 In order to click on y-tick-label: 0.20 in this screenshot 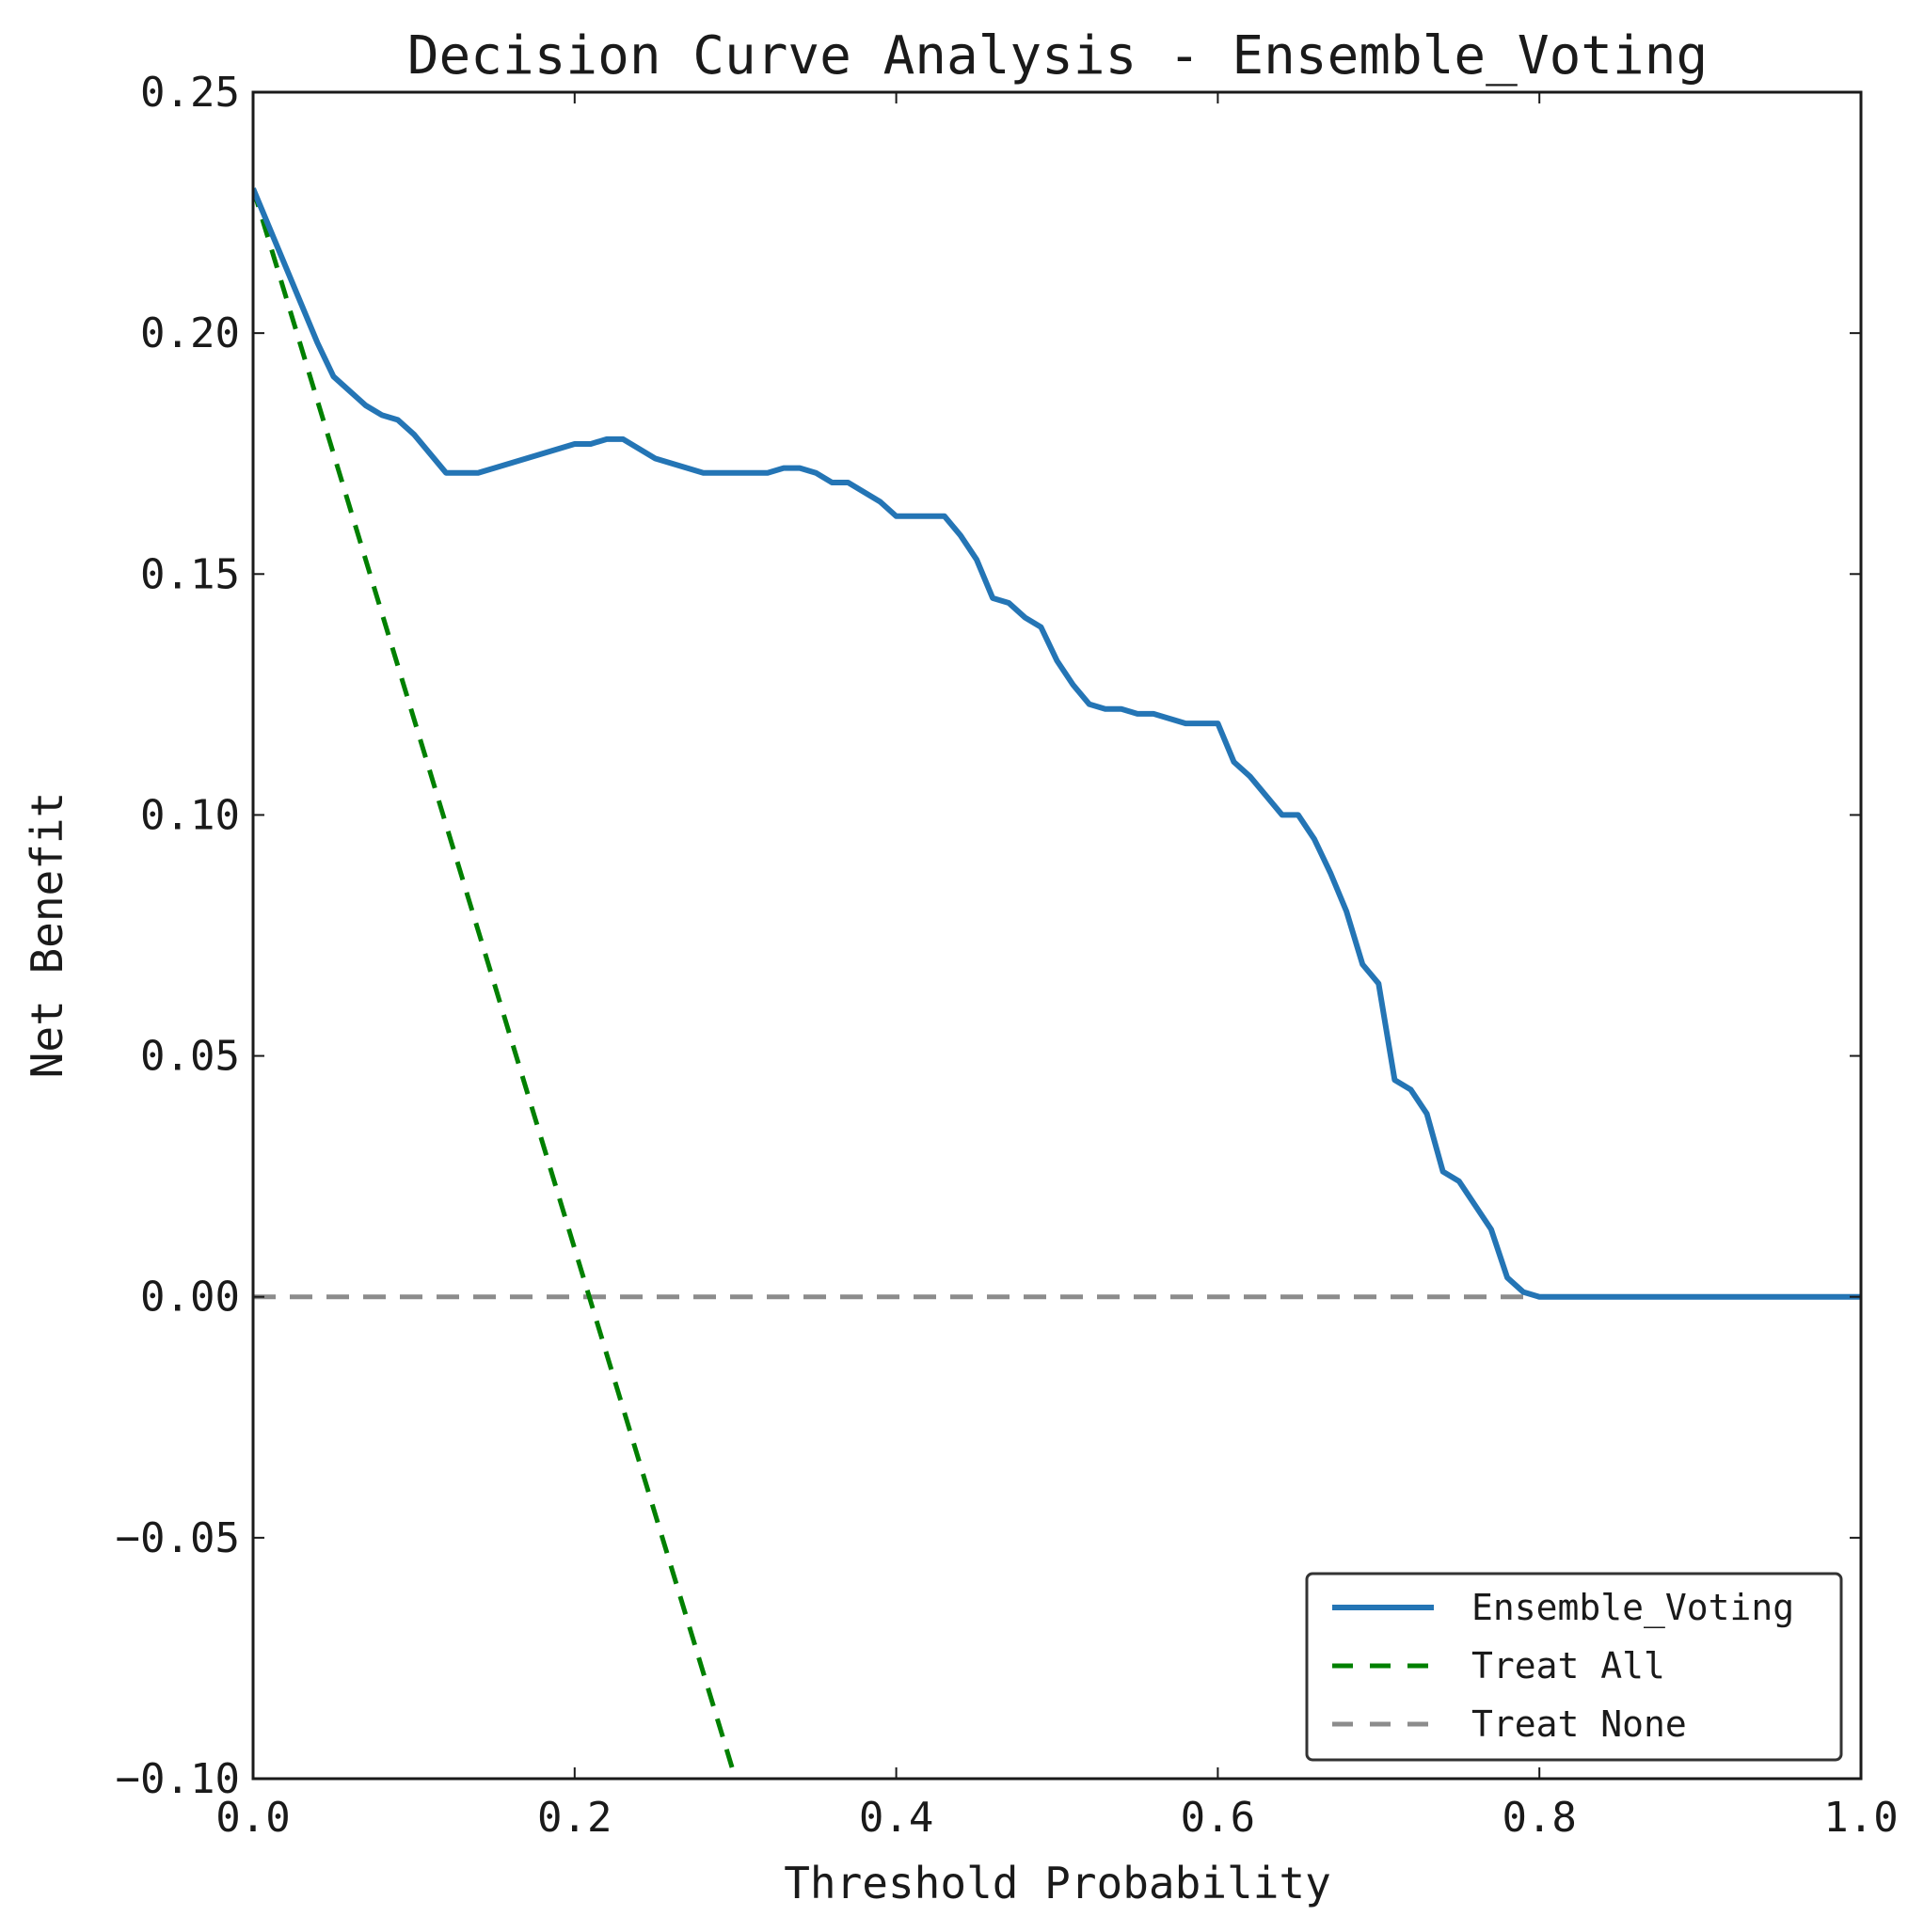, I will do `click(190, 333)`.